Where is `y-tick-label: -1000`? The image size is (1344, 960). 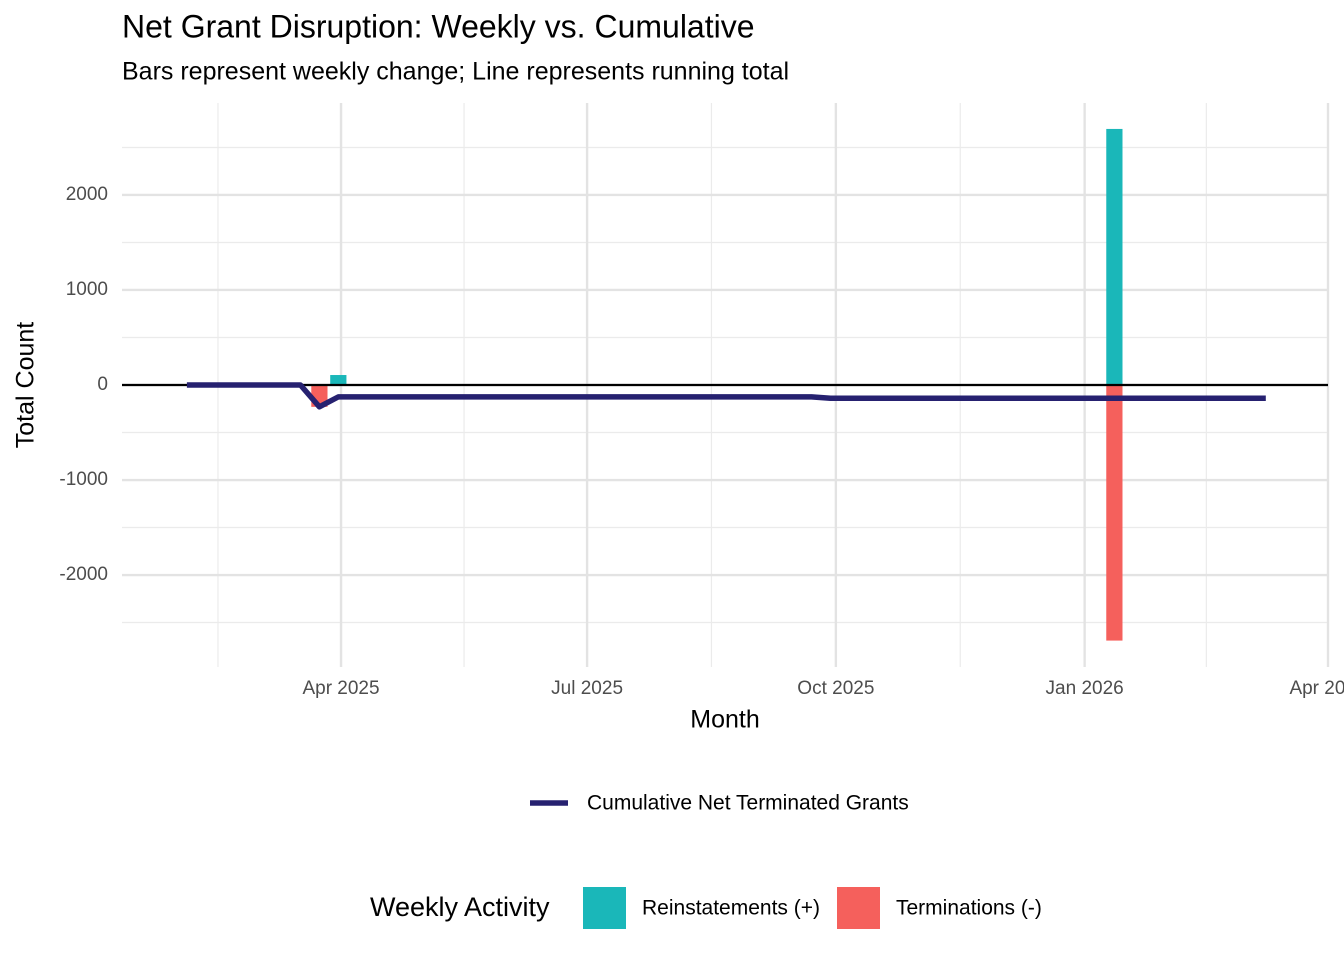
y-tick-label: -1000 is located at coordinates (83, 479).